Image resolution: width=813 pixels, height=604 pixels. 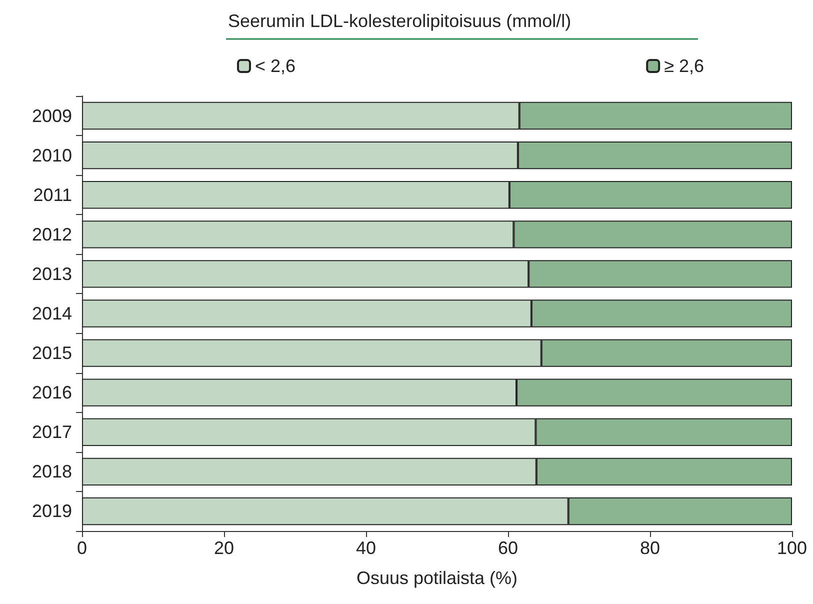 What do you see at coordinates (275, 66) in the screenshot?
I see `legend-label: < 2,6` at bounding box center [275, 66].